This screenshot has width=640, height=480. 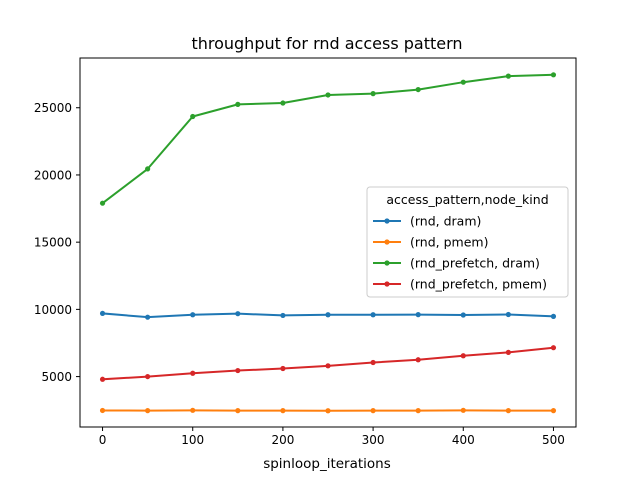 What do you see at coordinates (373, 440) in the screenshot?
I see `x-tick-label-3: 300` at bounding box center [373, 440].